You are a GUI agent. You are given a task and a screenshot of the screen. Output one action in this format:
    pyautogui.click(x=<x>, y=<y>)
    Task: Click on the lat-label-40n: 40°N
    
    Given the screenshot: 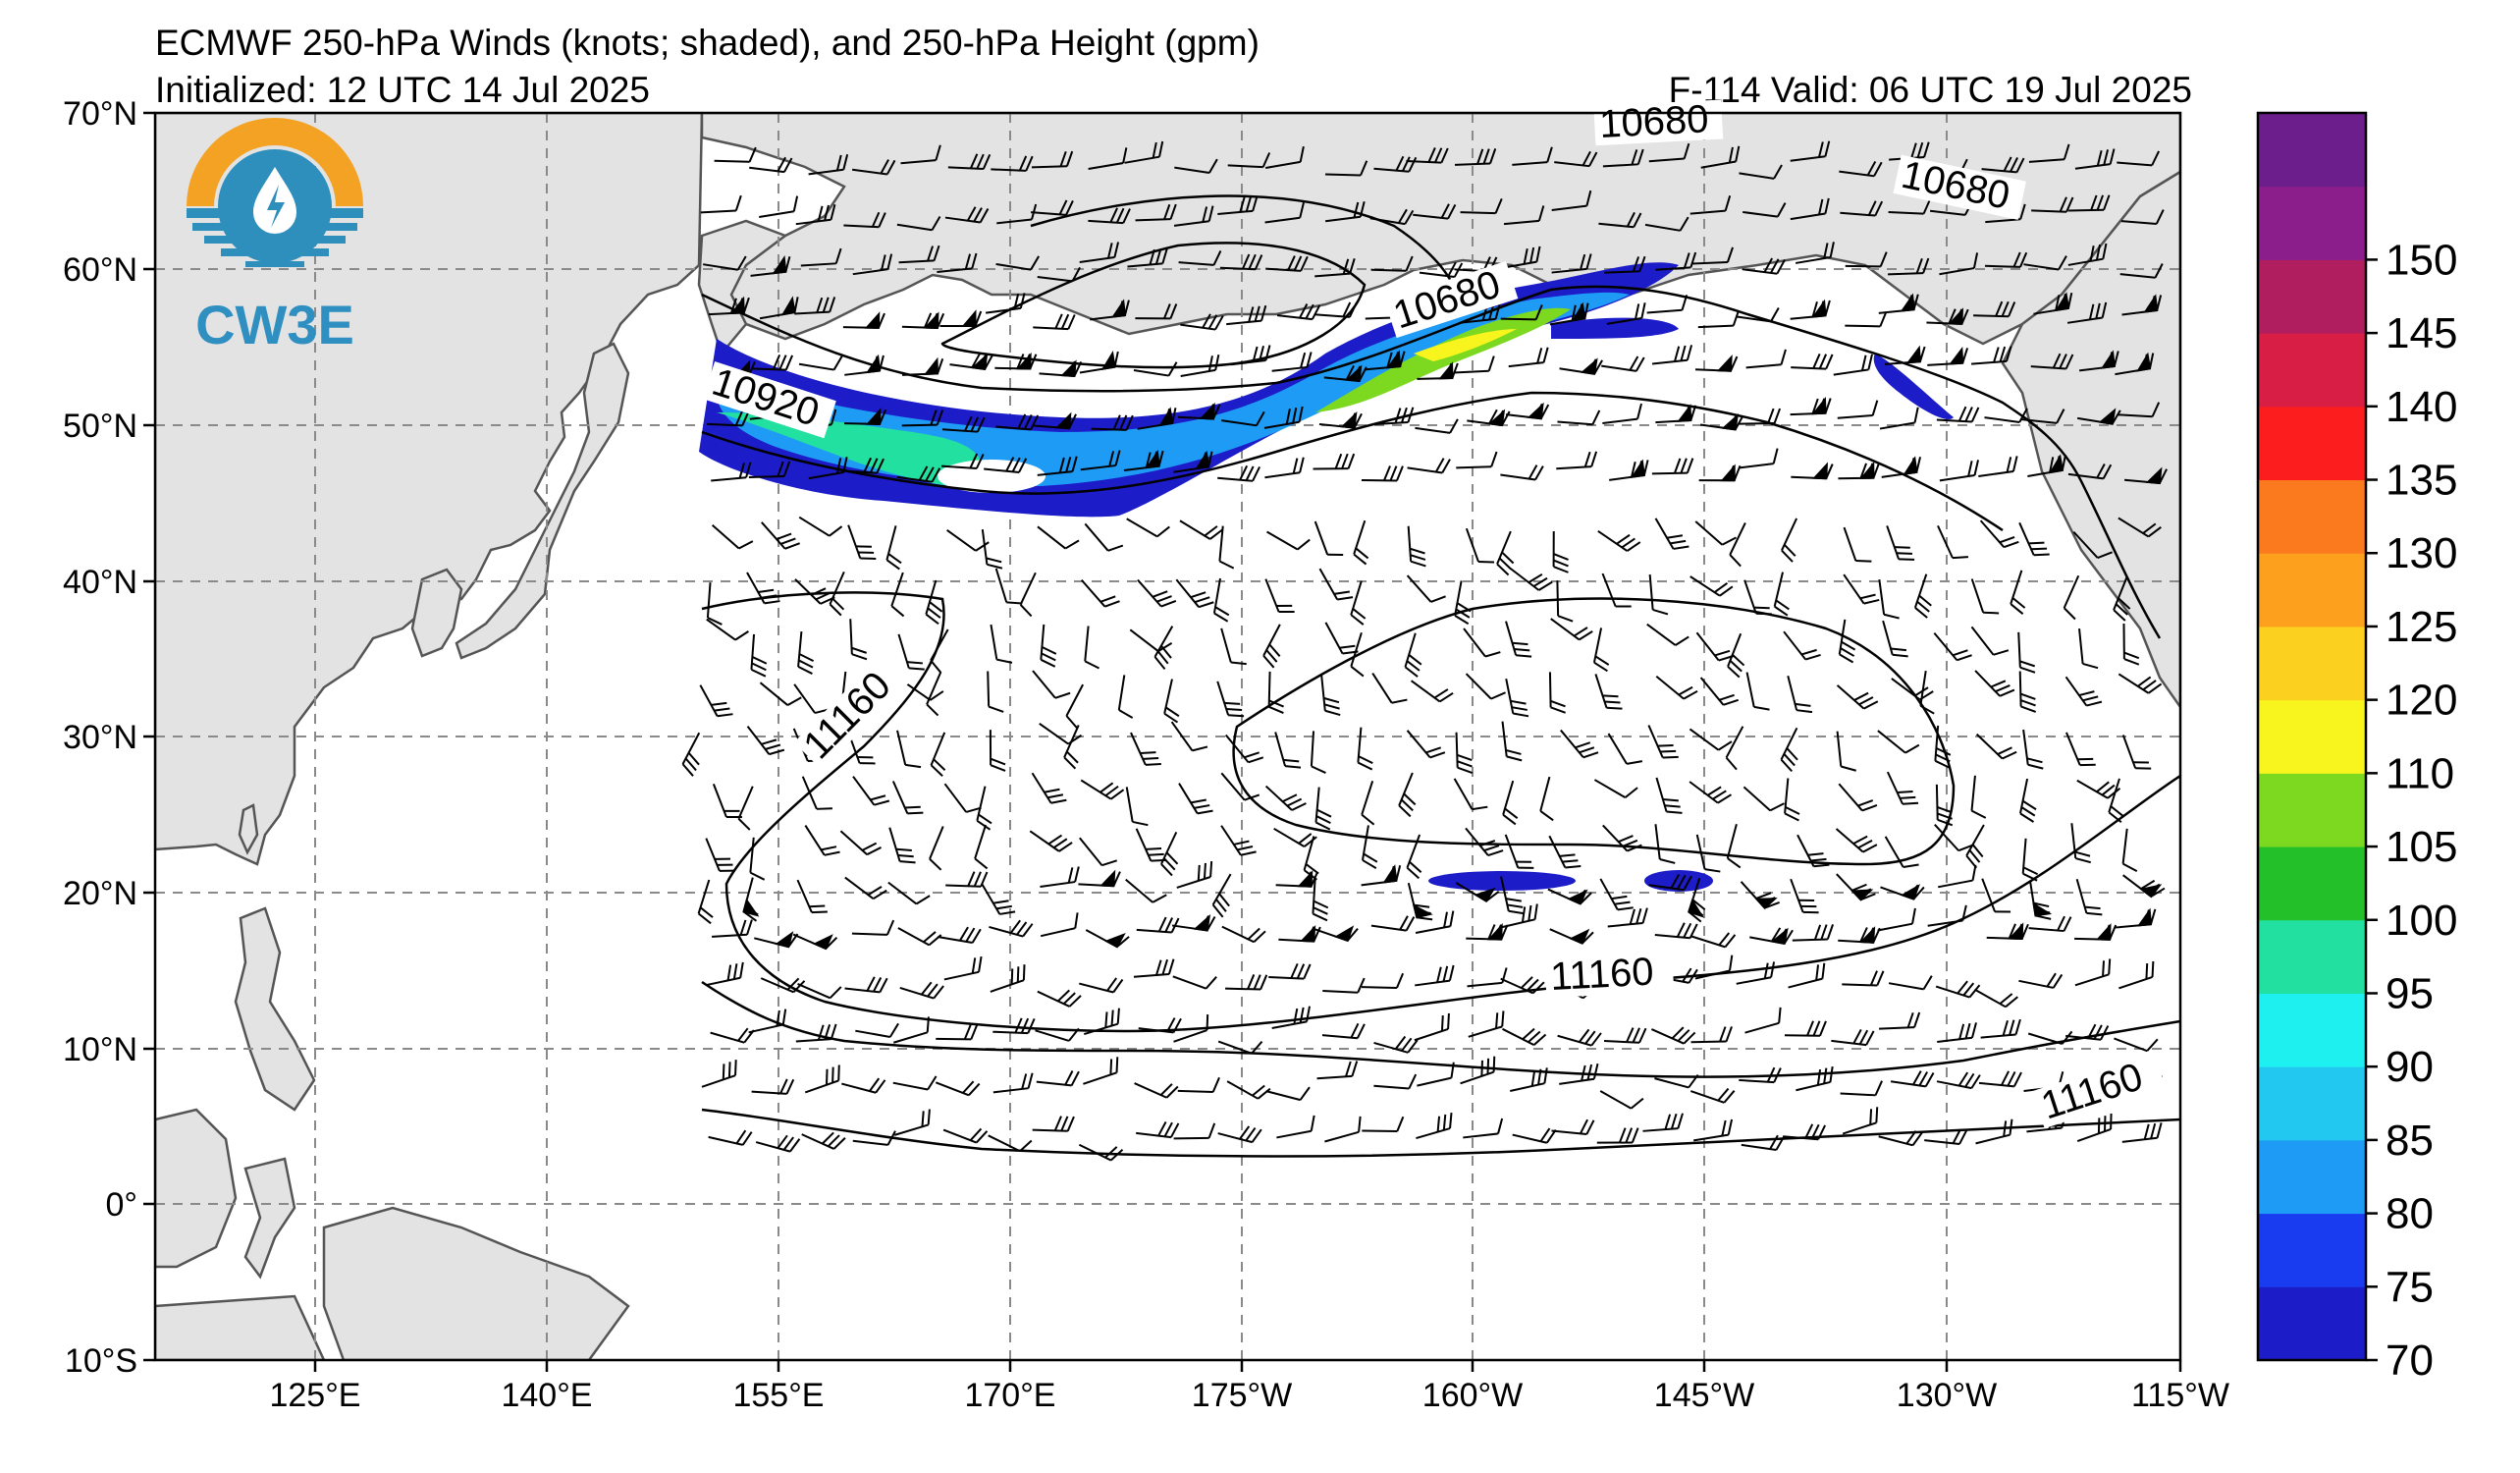 What is the action you would take?
    pyautogui.click(x=100, y=582)
    